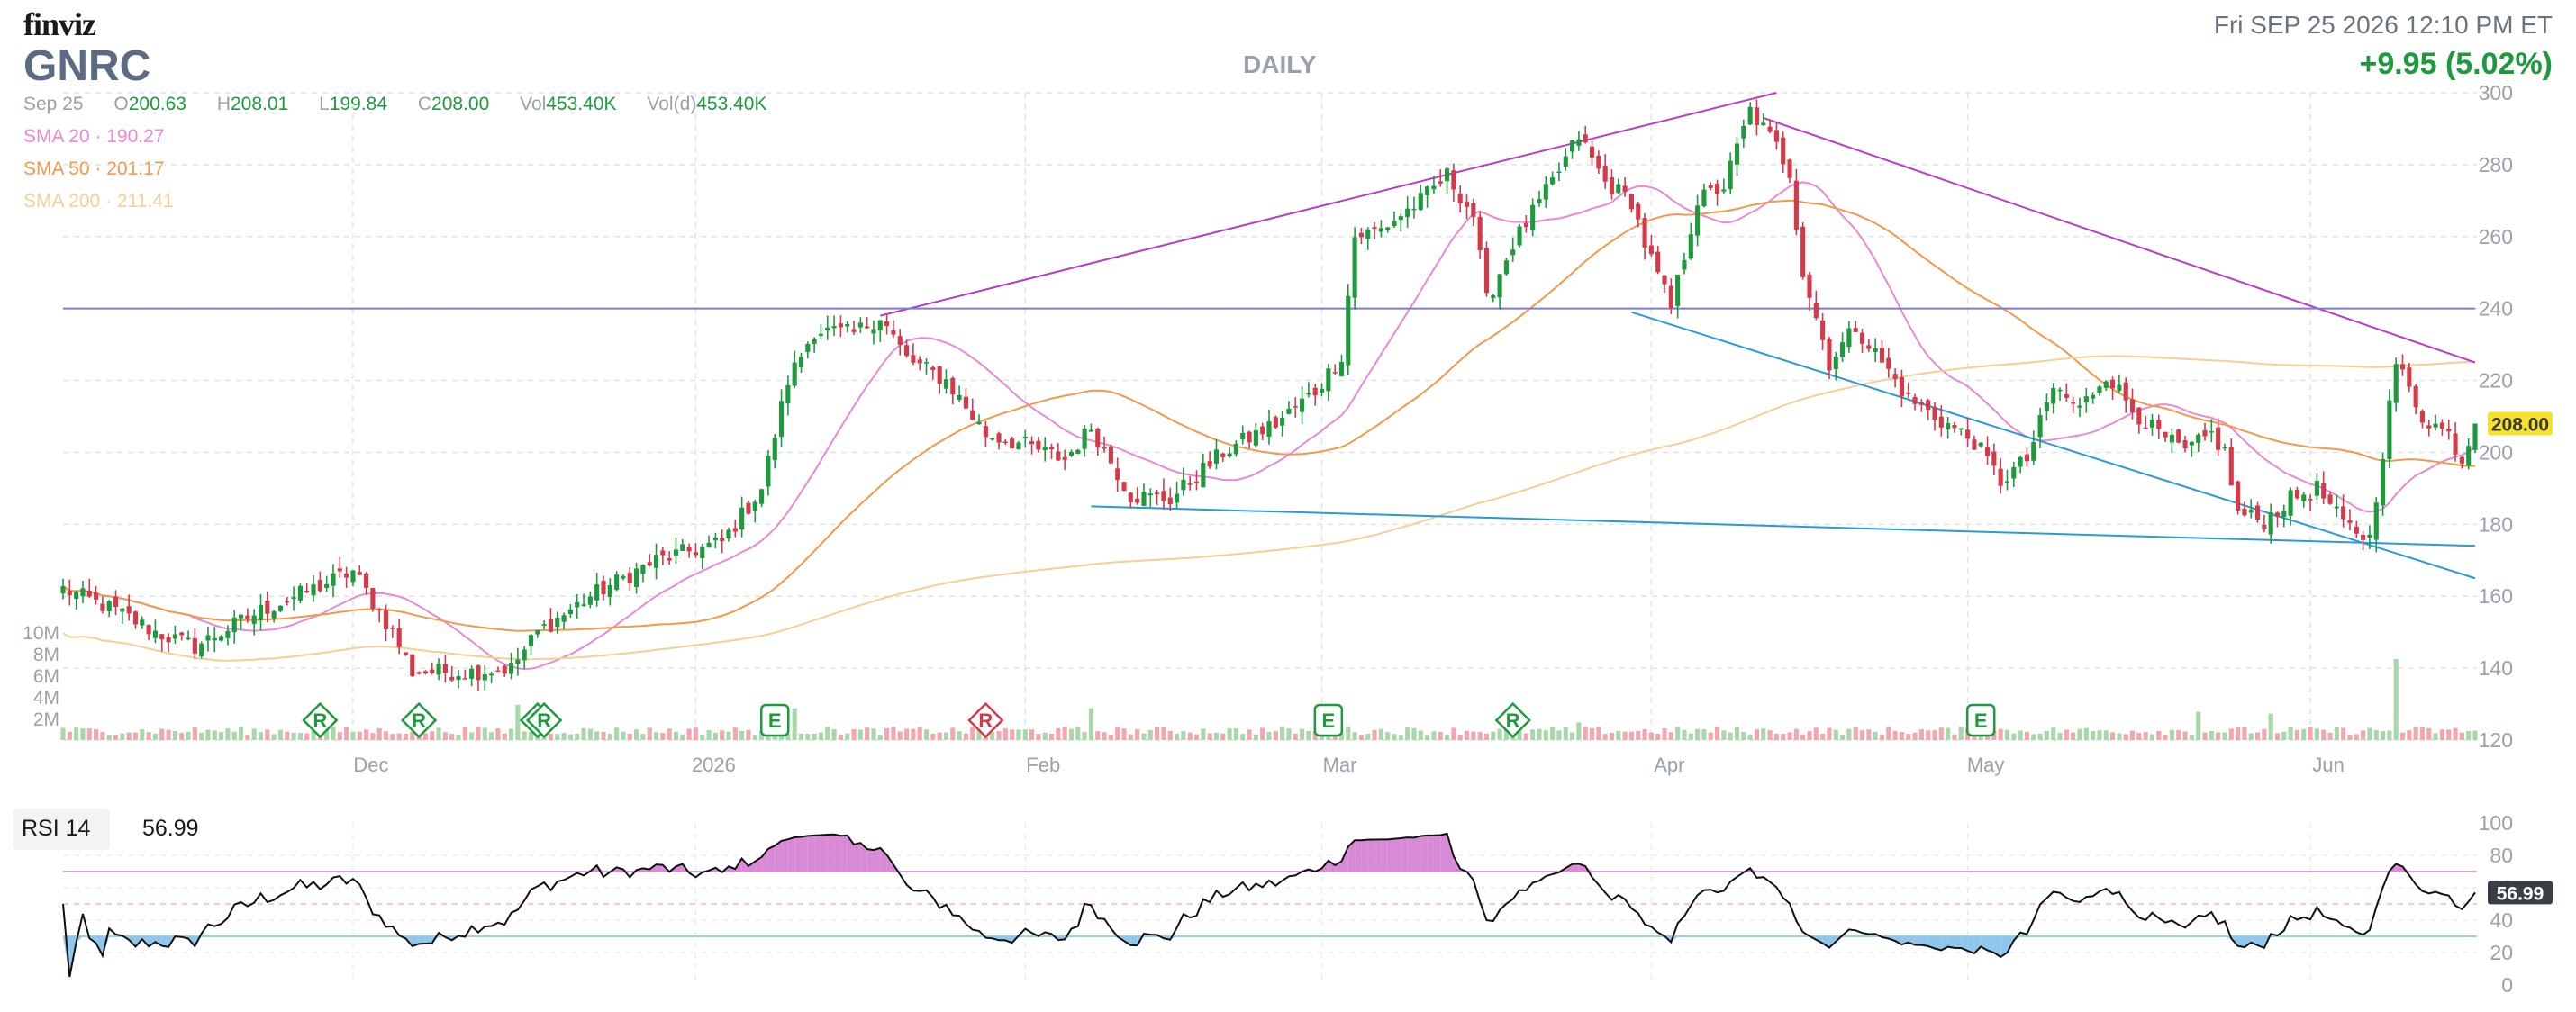  What do you see at coordinates (60, 24) in the screenshot?
I see `finviz-logo: finviz` at bounding box center [60, 24].